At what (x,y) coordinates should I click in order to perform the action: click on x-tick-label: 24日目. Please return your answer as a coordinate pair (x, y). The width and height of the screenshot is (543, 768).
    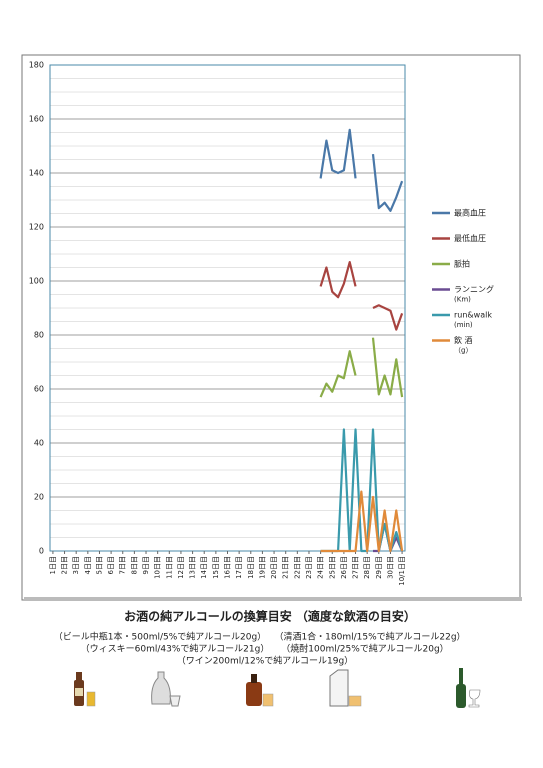
    Looking at the image, I should click on (321, 567).